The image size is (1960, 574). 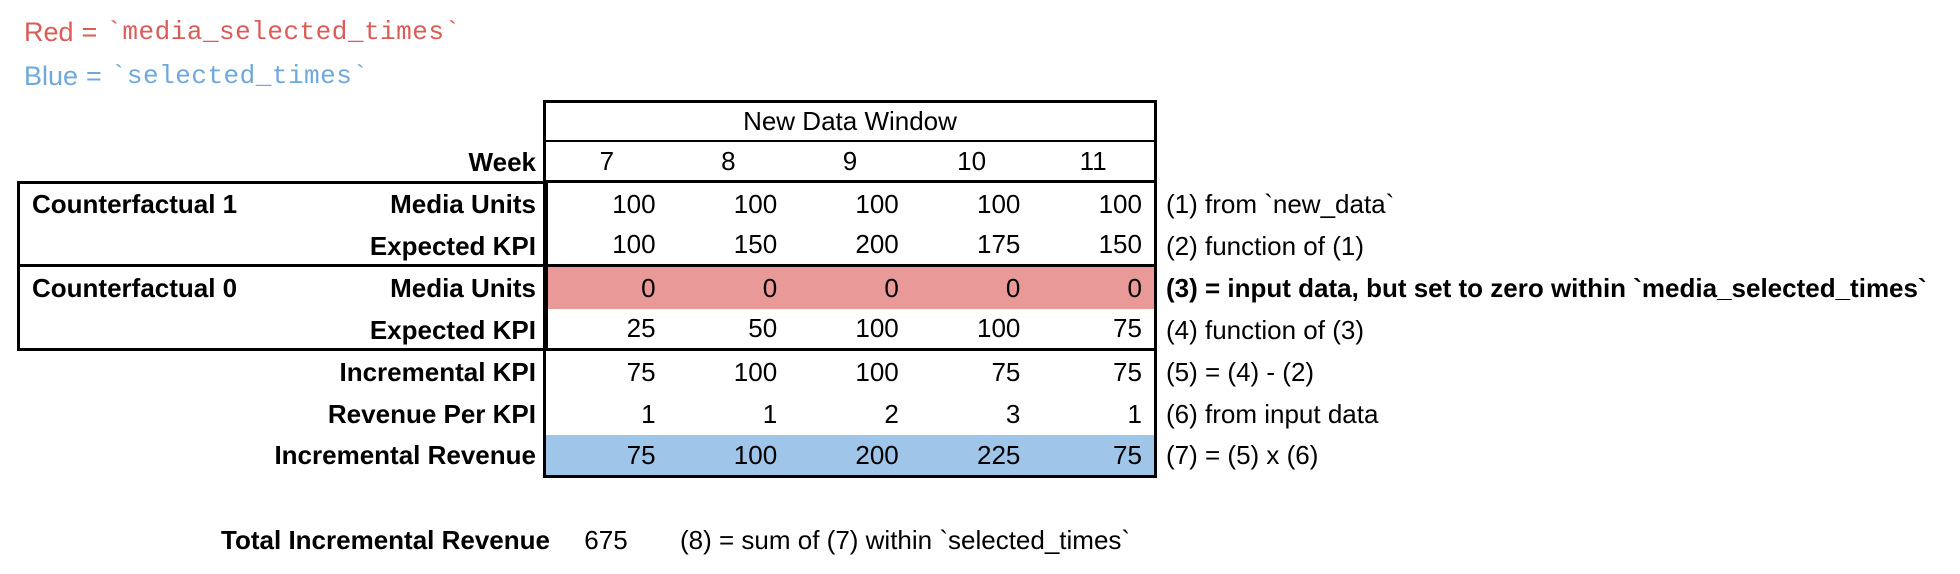 I want to click on new-data-window-header: New Data Window, so click(x=850, y=121).